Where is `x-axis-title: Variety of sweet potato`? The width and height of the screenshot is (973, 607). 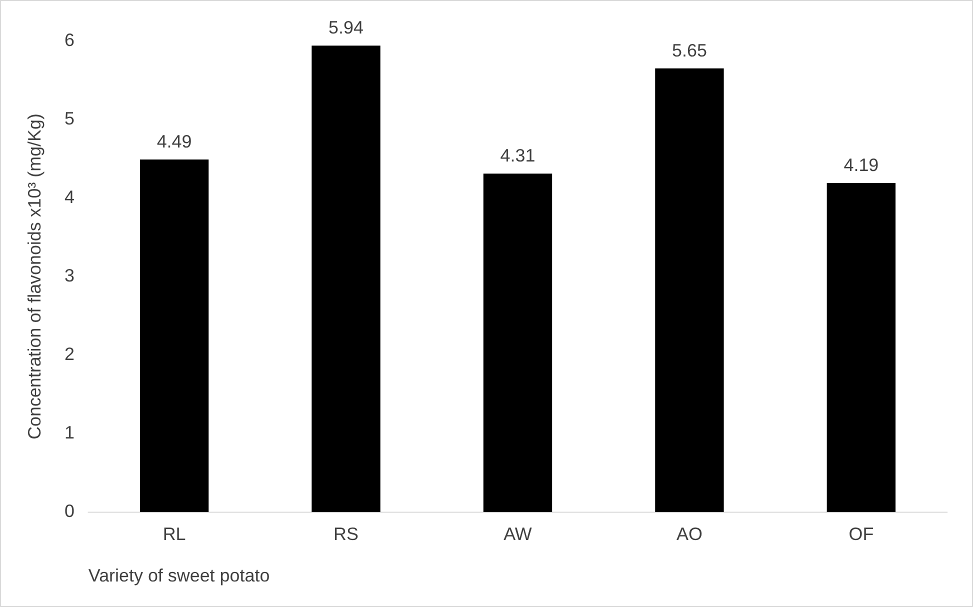
x-axis-title: Variety of sweet potato is located at coordinates (179, 575).